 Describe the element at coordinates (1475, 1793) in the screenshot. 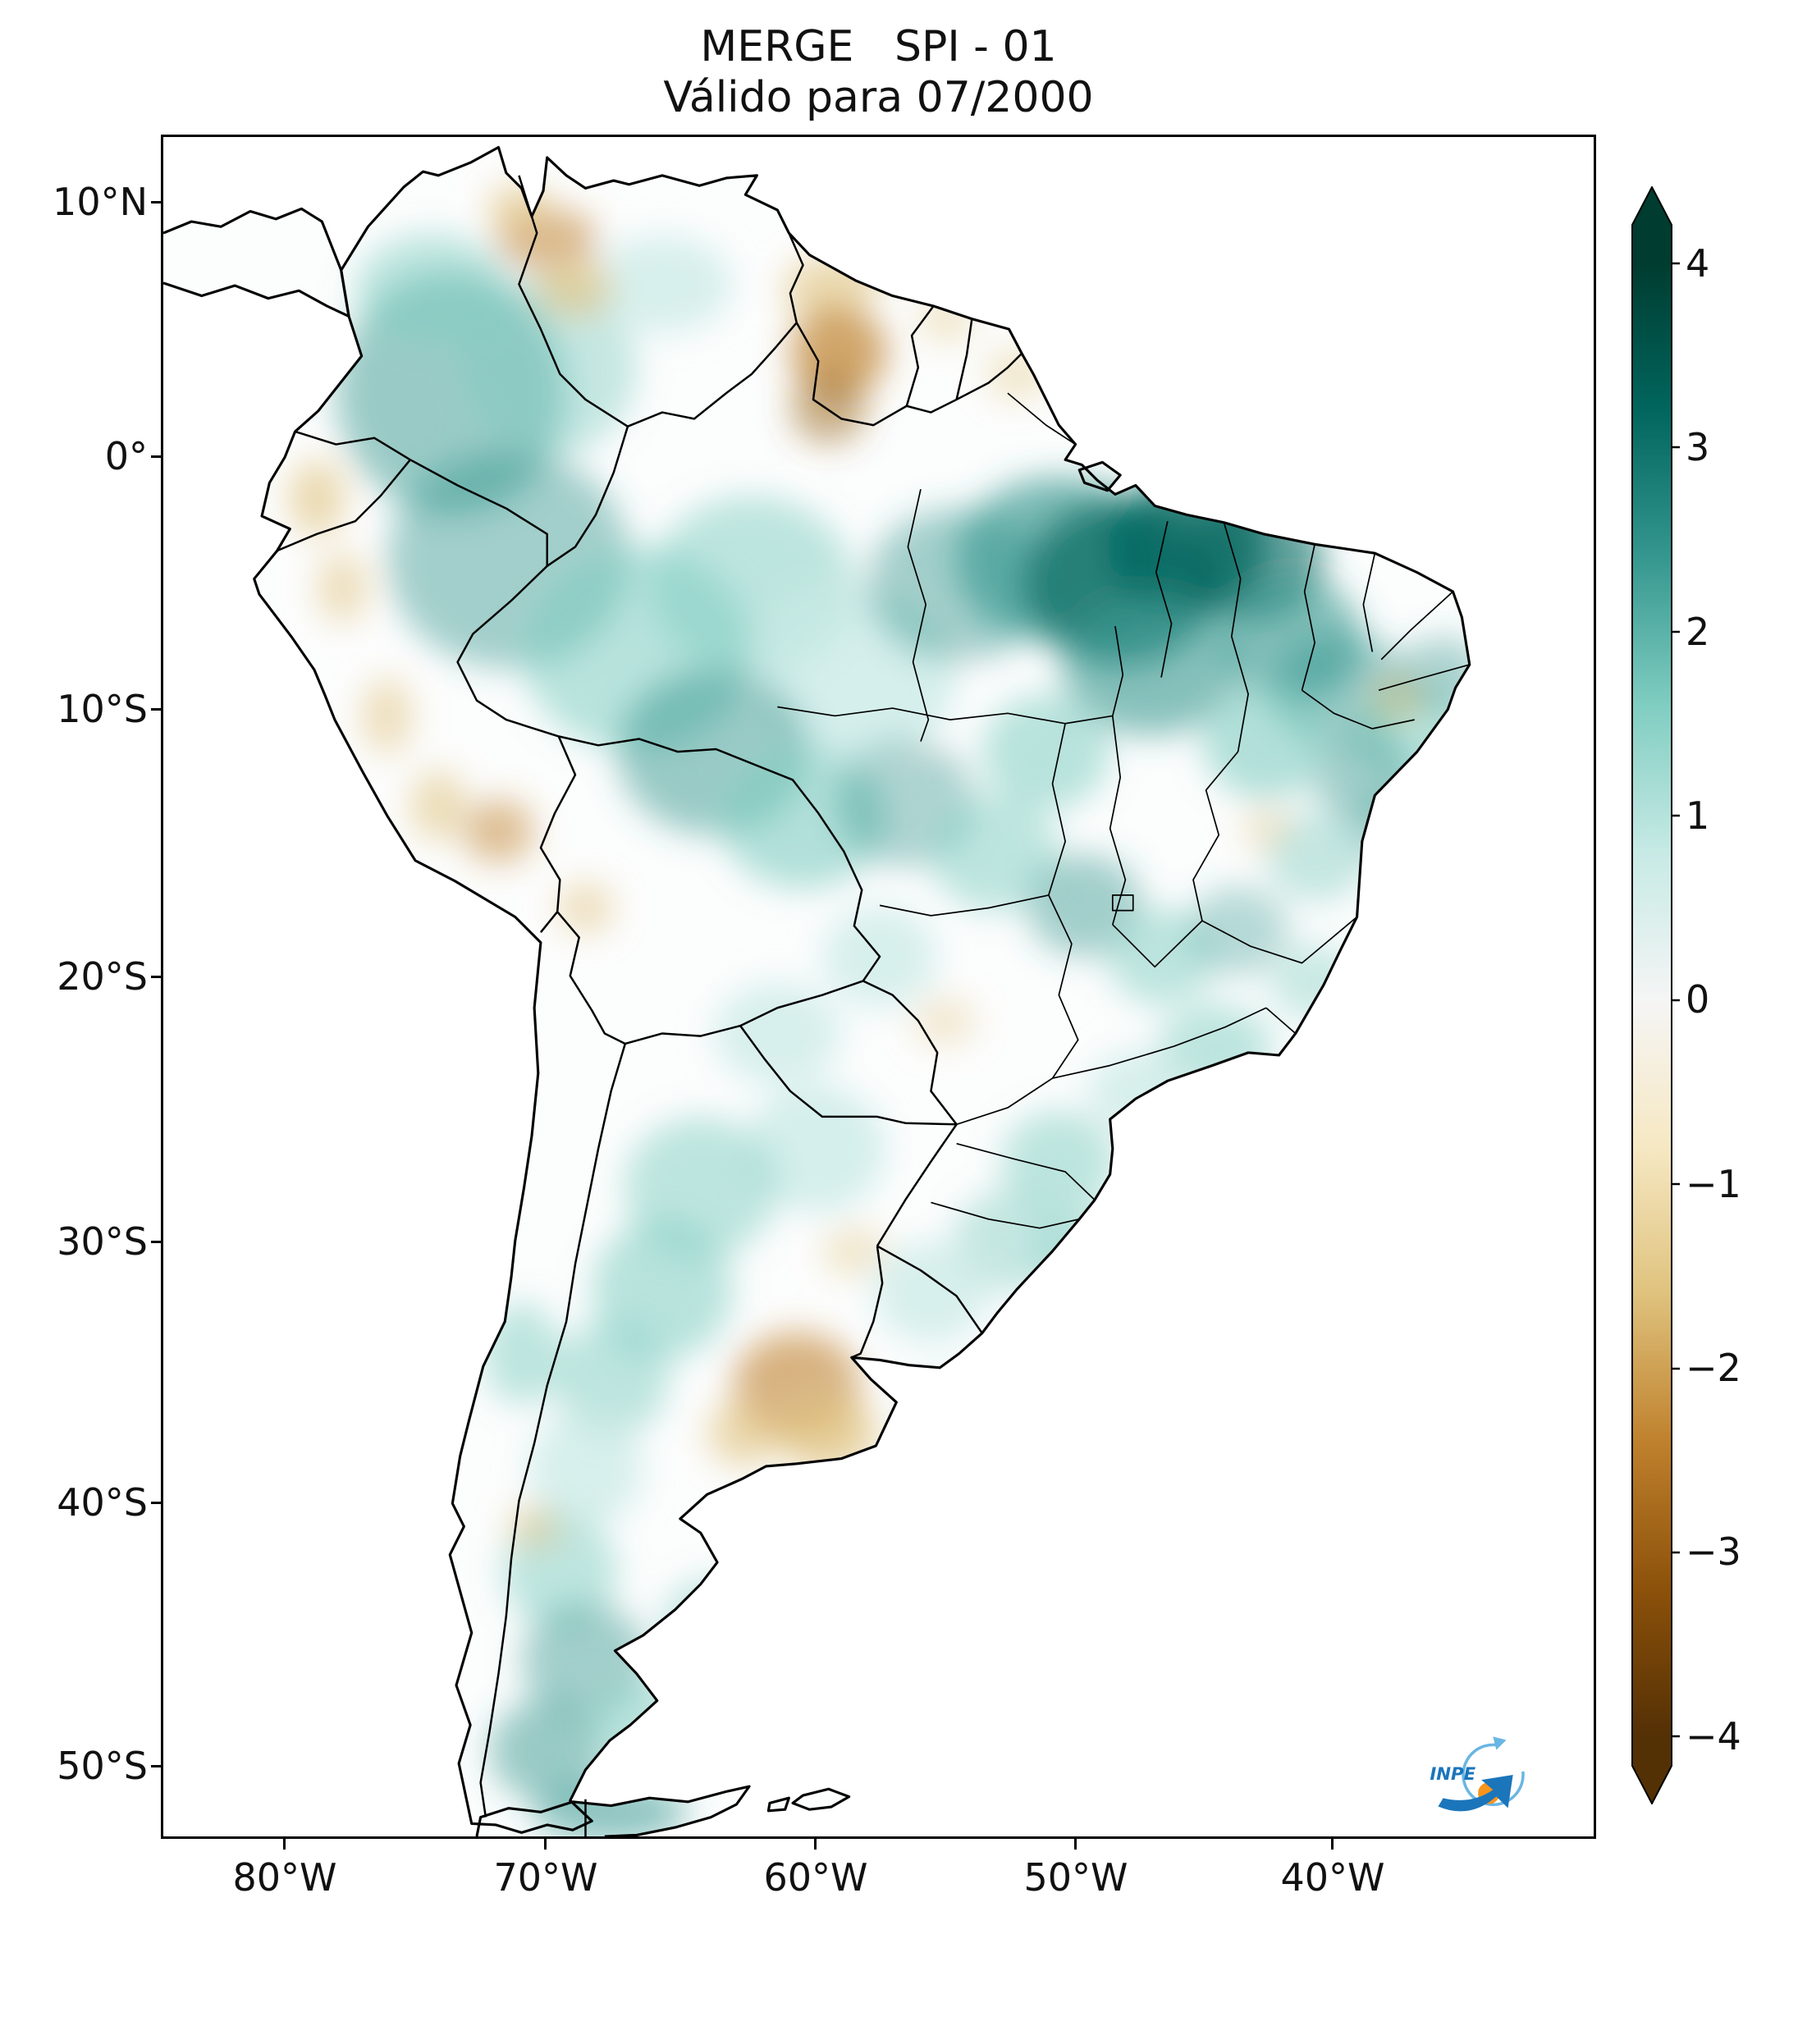

I see `logo-swoosh-arrow` at that location.